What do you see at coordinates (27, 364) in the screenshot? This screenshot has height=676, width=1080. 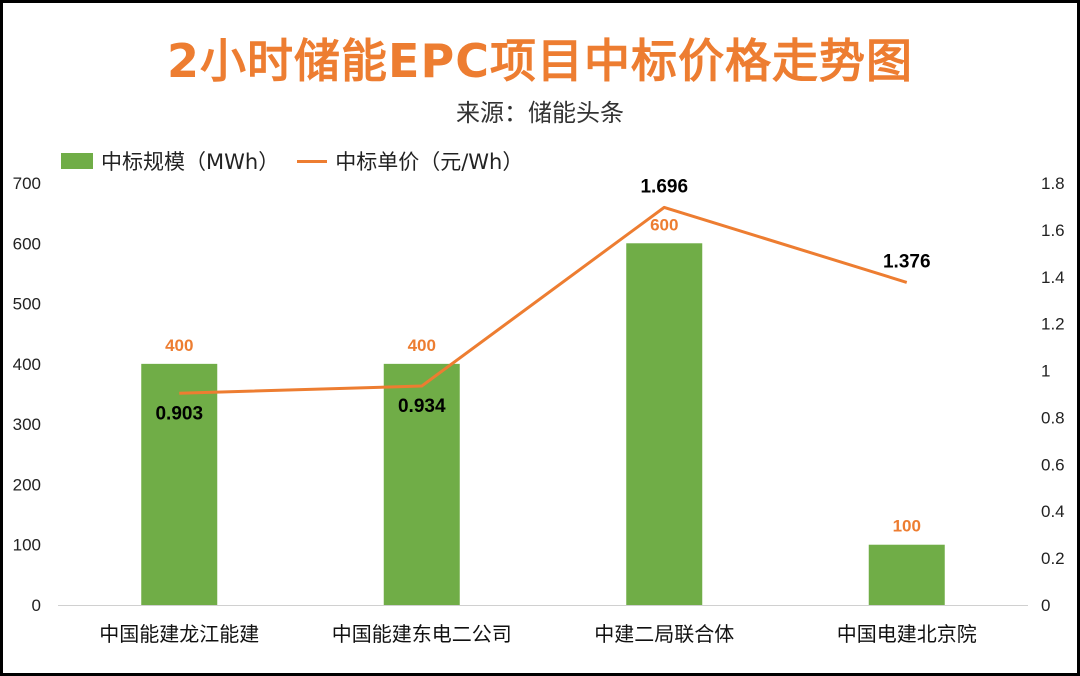 I see `y-left-tick-4: 400` at bounding box center [27, 364].